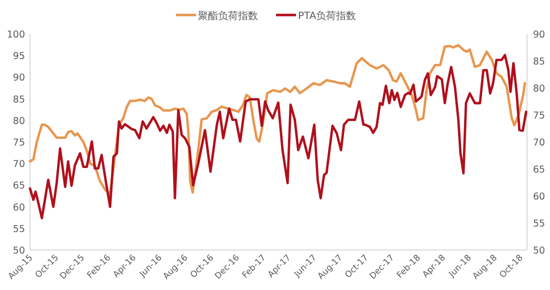  What do you see at coordinates (18, 186) in the screenshot?
I see `y-tick-label: 65` at bounding box center [18, 186].